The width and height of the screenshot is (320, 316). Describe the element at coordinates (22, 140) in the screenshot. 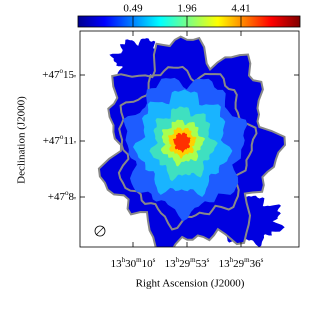

I see `y-axis-title: Declination (J2000)` at that location.